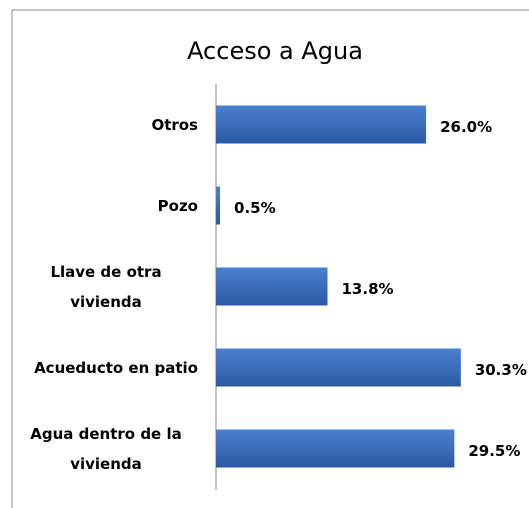  I want to click on category-label: Llave de otra vivienda, so click(104, 287).